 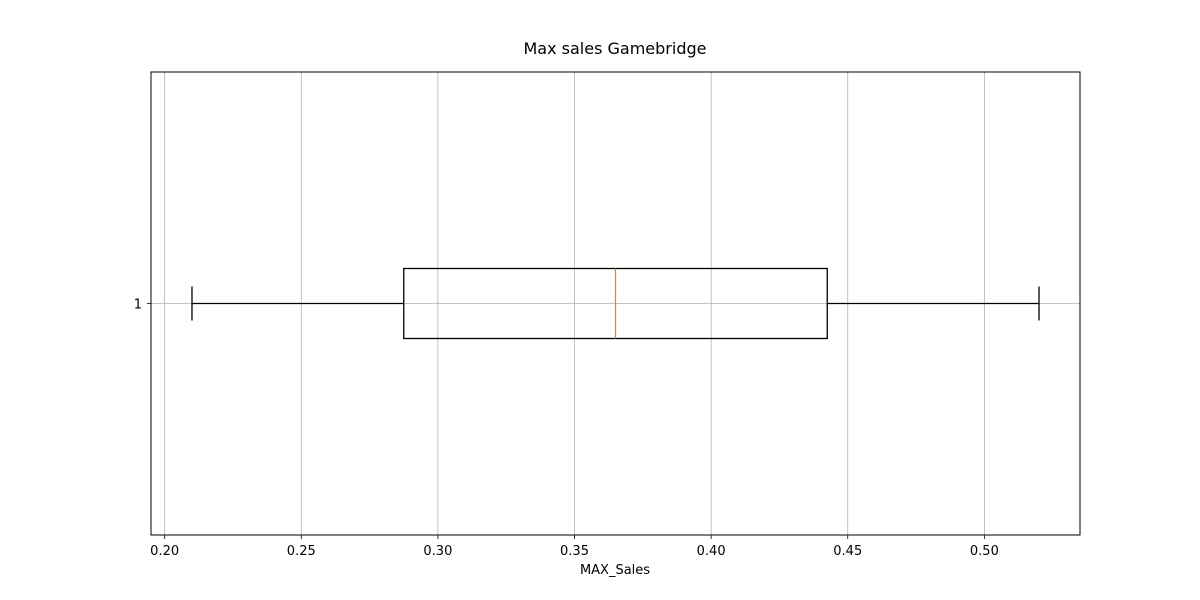 What do you see at coordinates (437, 551) in the screenshot?
I see `x-tick-label: 0.30` at bounding box center [437, 551].